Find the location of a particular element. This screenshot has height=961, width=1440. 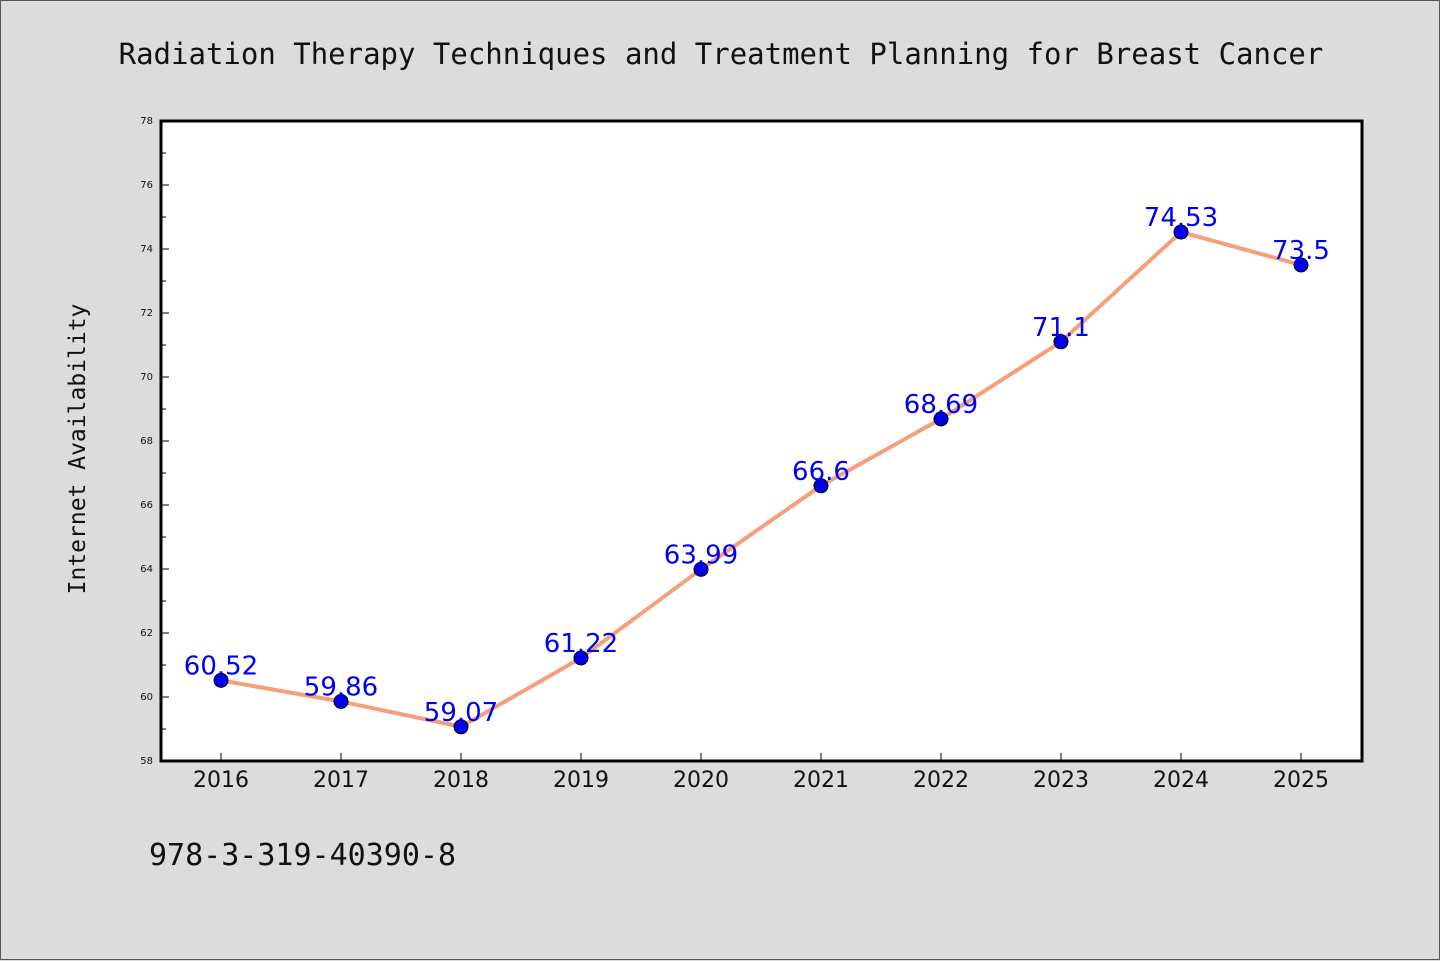

x-tick-label-2022: 2022 is located at coordinates (941, 780).